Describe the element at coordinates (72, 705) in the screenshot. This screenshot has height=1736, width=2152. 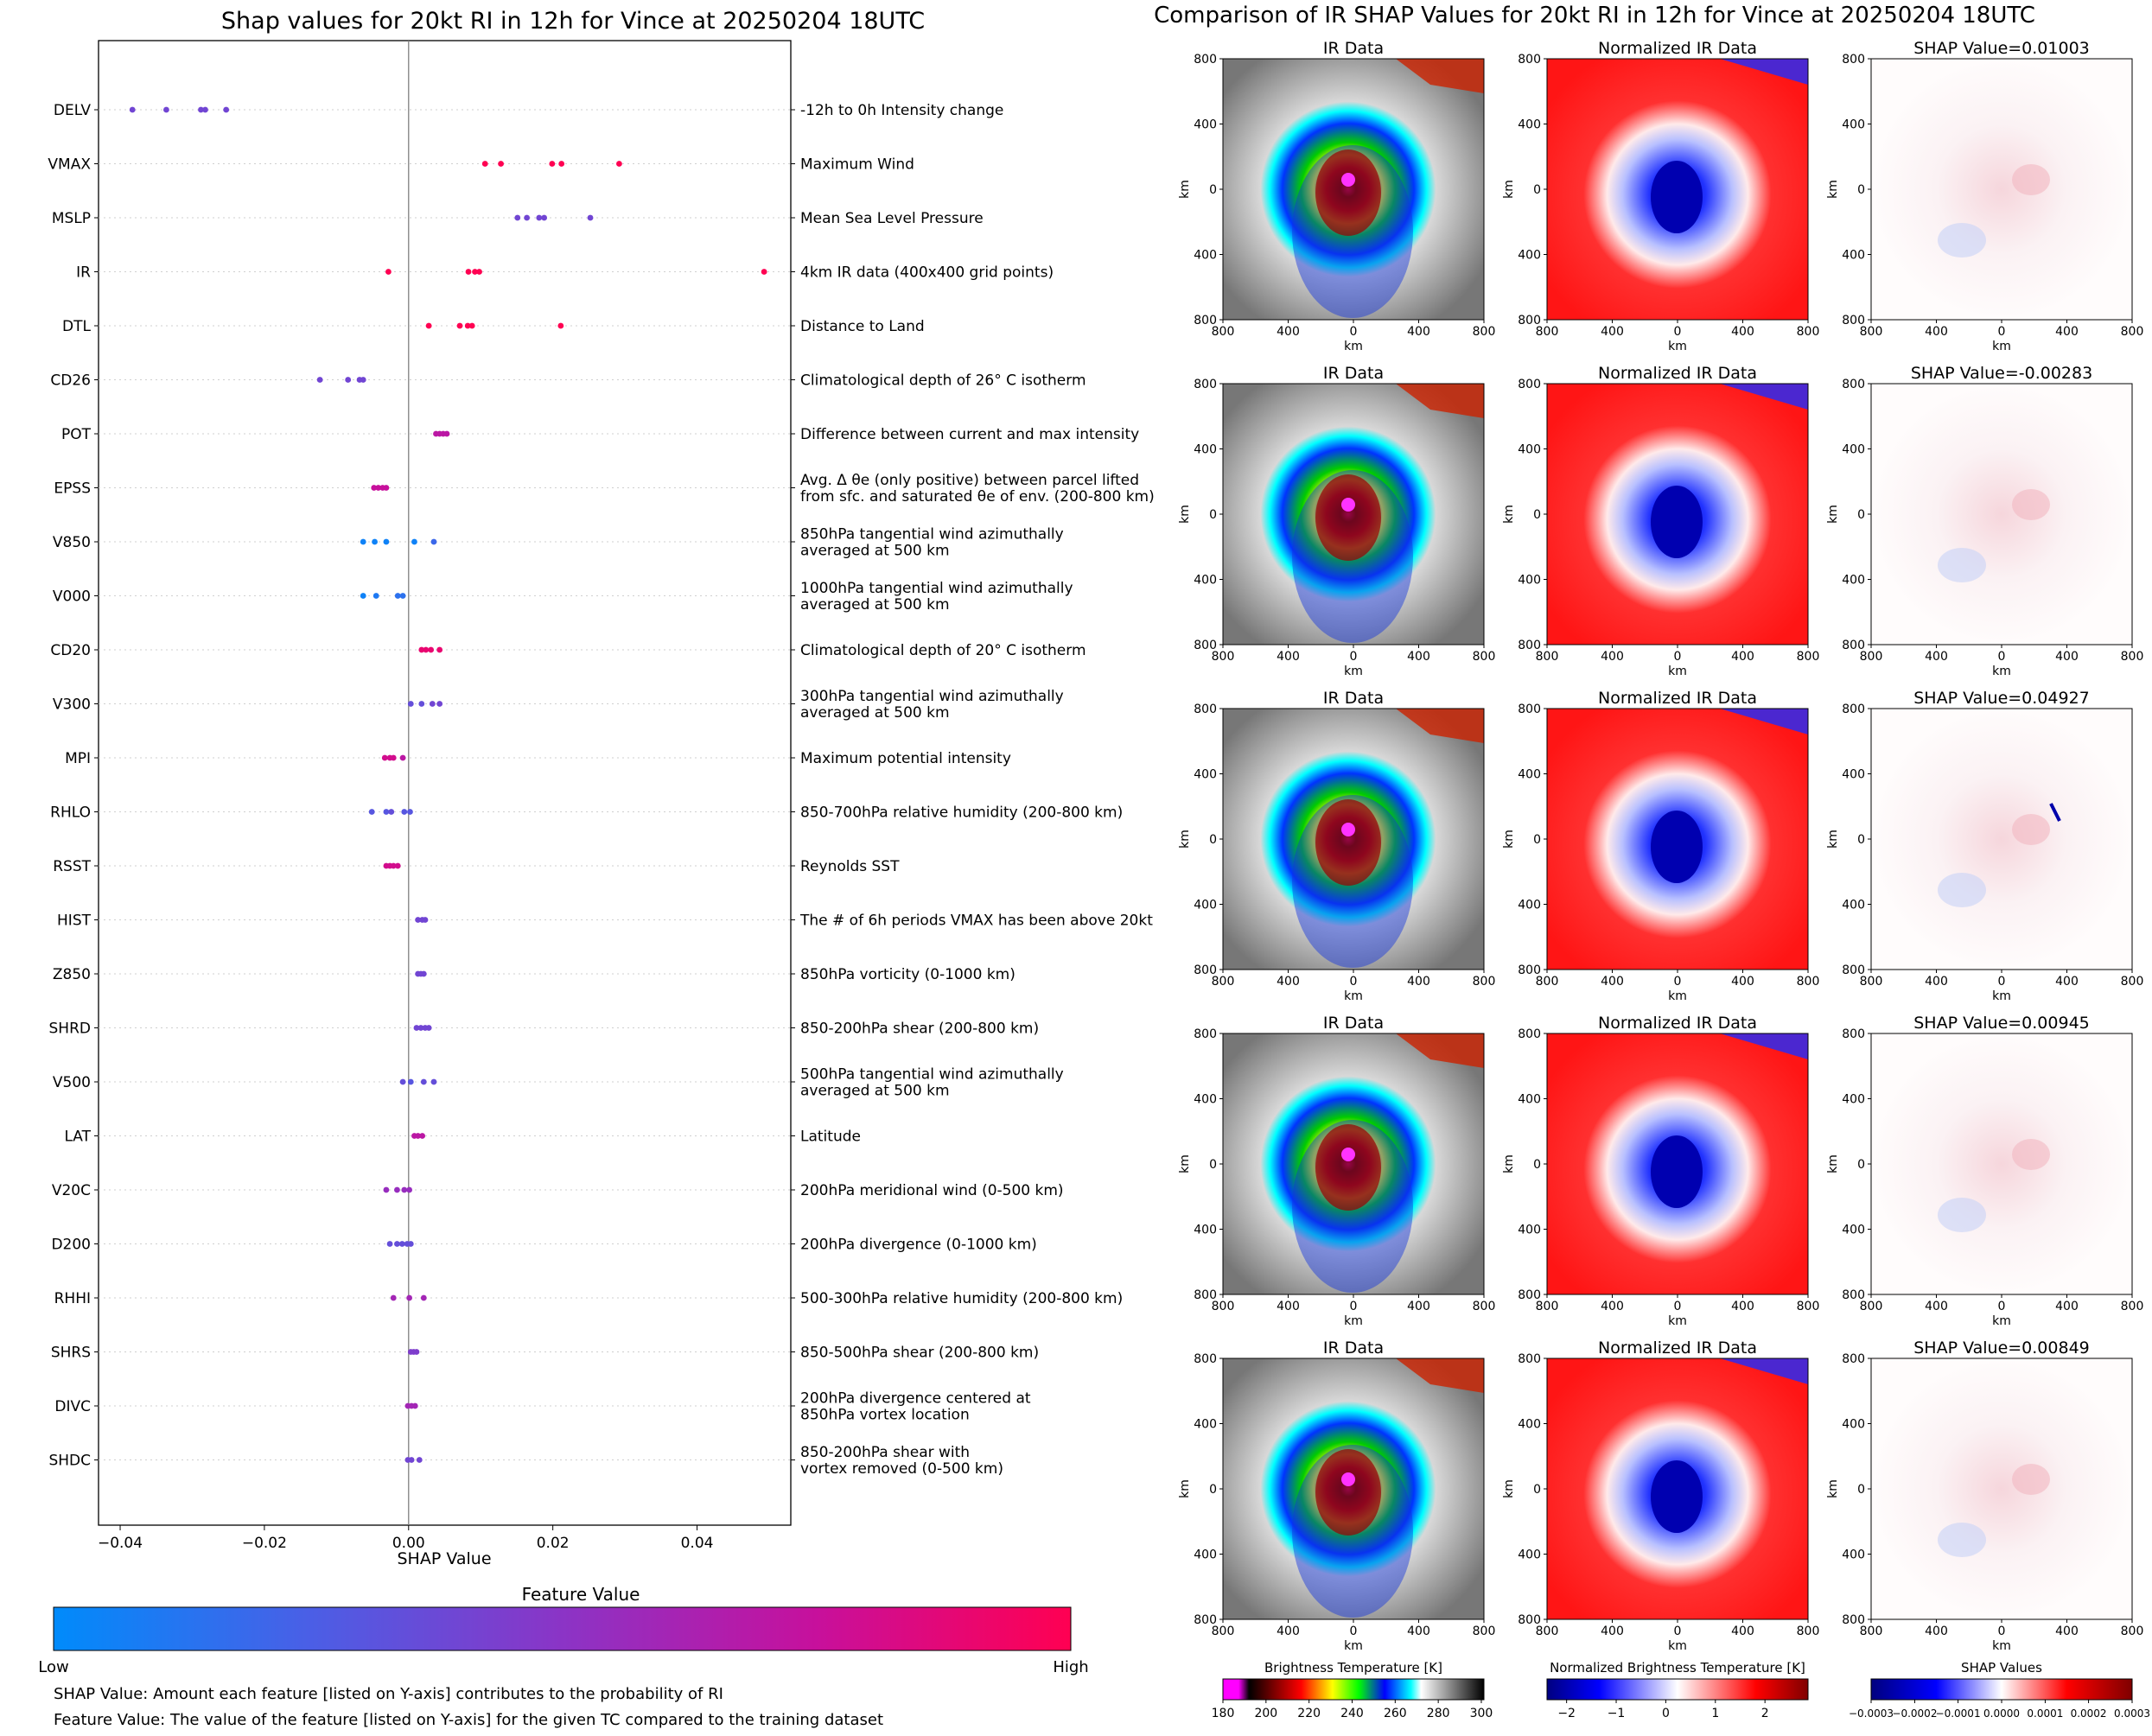
I see `feature-name-label: V300` at that location.